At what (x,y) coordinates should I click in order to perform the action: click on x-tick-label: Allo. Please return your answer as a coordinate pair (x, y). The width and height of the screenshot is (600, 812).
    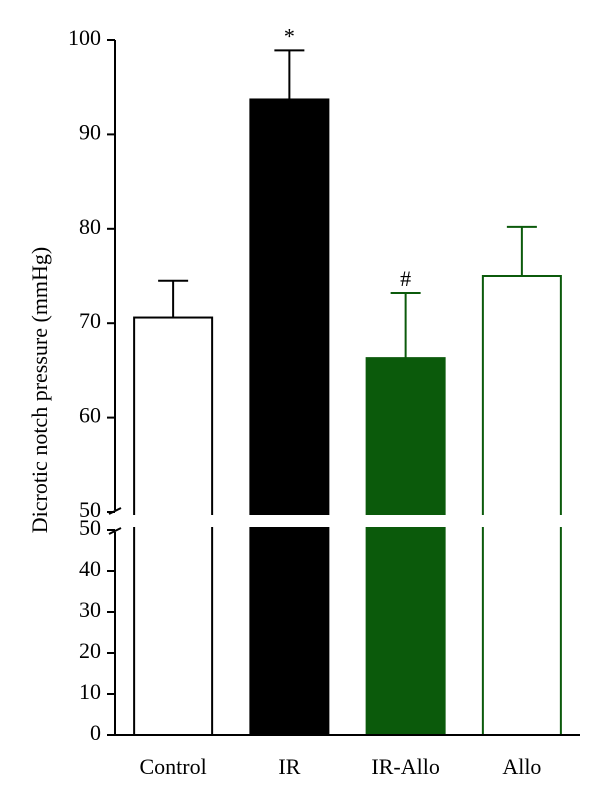
    Looking at the image, I should click on (521, 766).